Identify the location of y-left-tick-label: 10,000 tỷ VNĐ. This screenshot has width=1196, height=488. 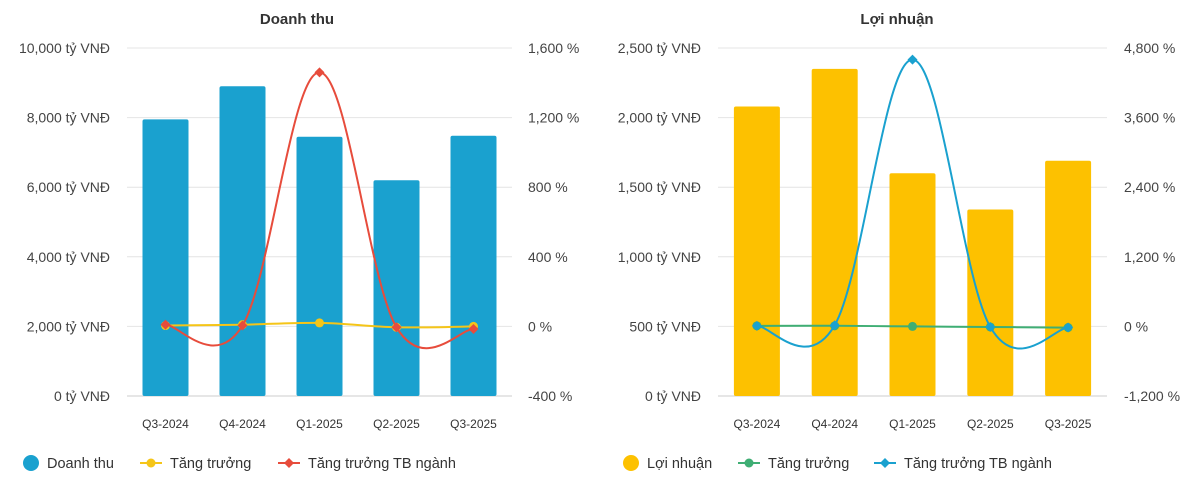
(64, 48).